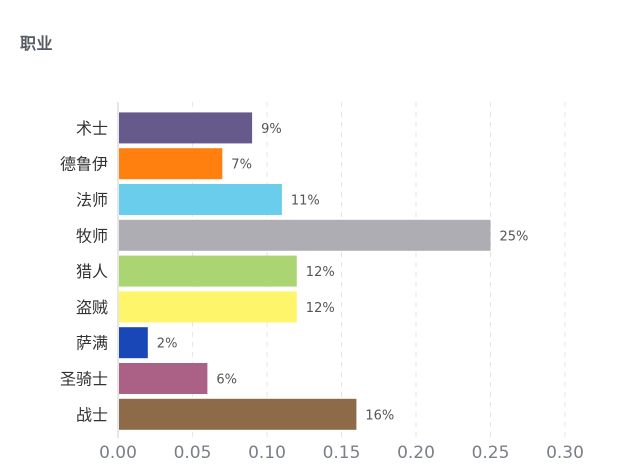 This screenshot has height=465, width=632. What do you see at coordinates (92, 271) in the screenshot?
I see `category-label: 猎人` at bounding box center [92, 271].